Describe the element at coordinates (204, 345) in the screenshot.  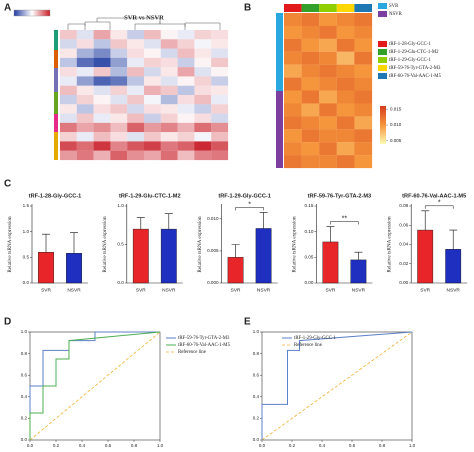
I see `legend-label: tRF-60-76-Val-AAC-1-M5` at that location.